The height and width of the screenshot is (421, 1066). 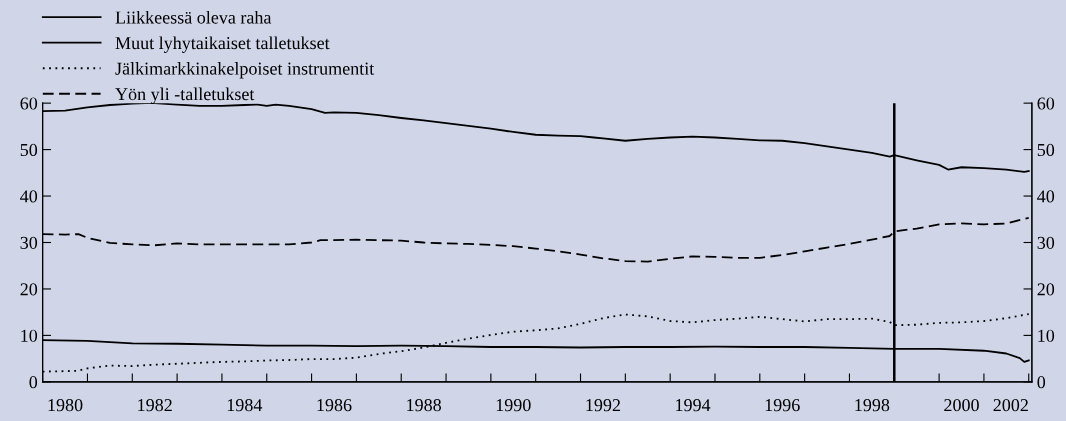 What do you see at coordinates (1046, 150) in the screenshot?
I see `y2-tick-label: 50` at bounding box center [1046, 150].